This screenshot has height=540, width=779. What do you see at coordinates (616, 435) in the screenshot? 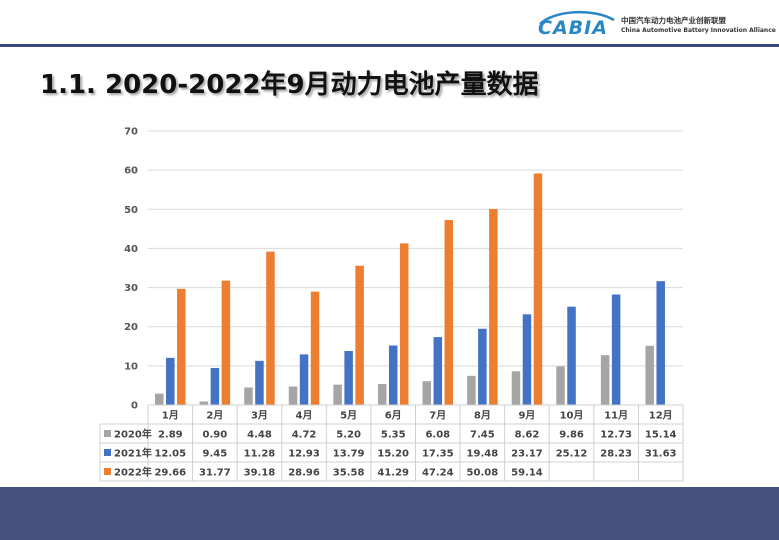
I see `data-label: 12.73` at bounding box center [616, 435].